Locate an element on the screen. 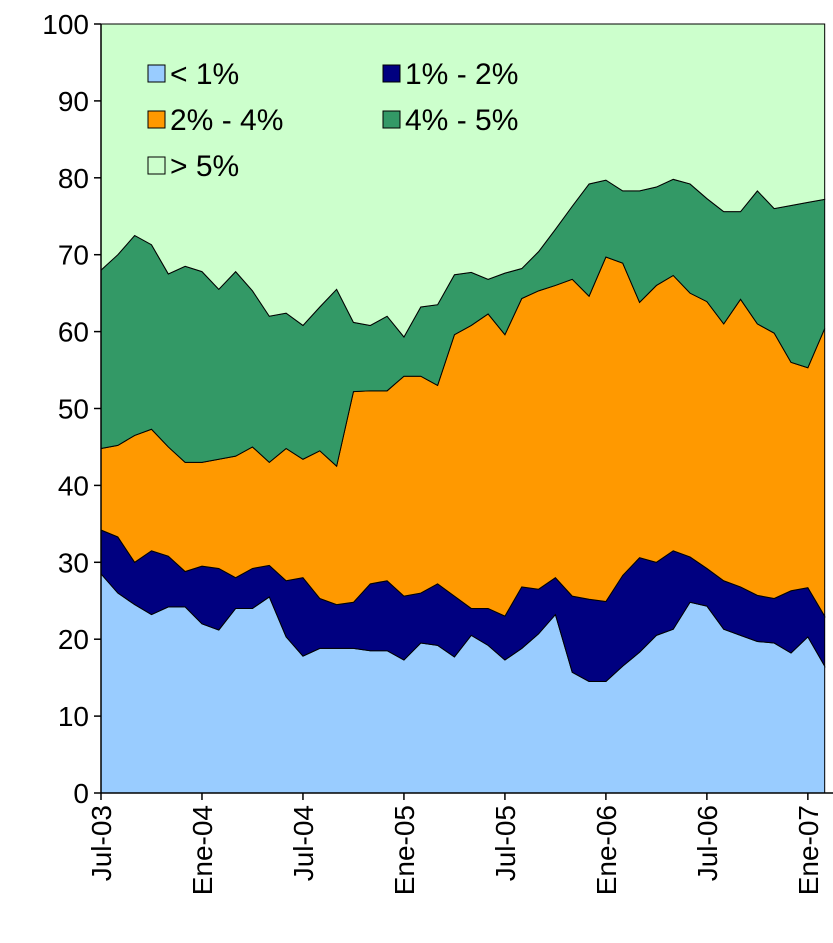 Image resolution: width=833 pixels, height=943 pixels. y-tick-label: 60 is located at coordinates (73, 332).